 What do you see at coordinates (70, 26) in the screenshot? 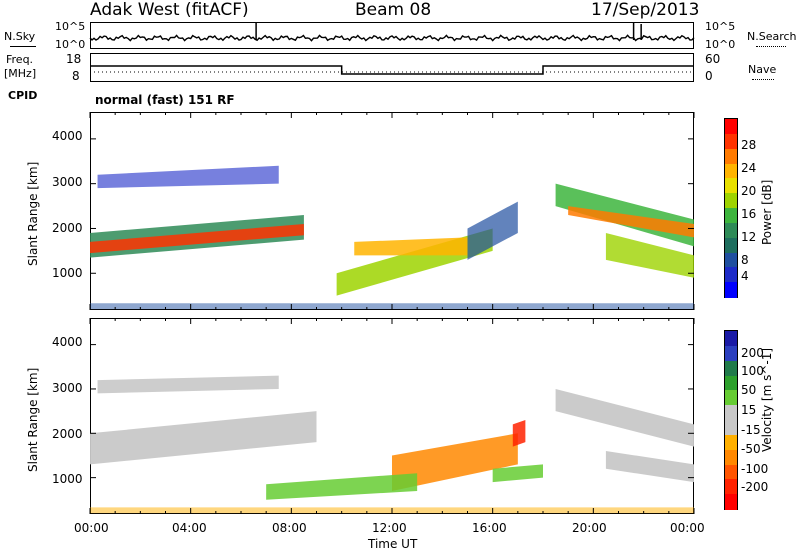
I see `noise-tick-left-top: 10^5` at bounding box center [70, 26].